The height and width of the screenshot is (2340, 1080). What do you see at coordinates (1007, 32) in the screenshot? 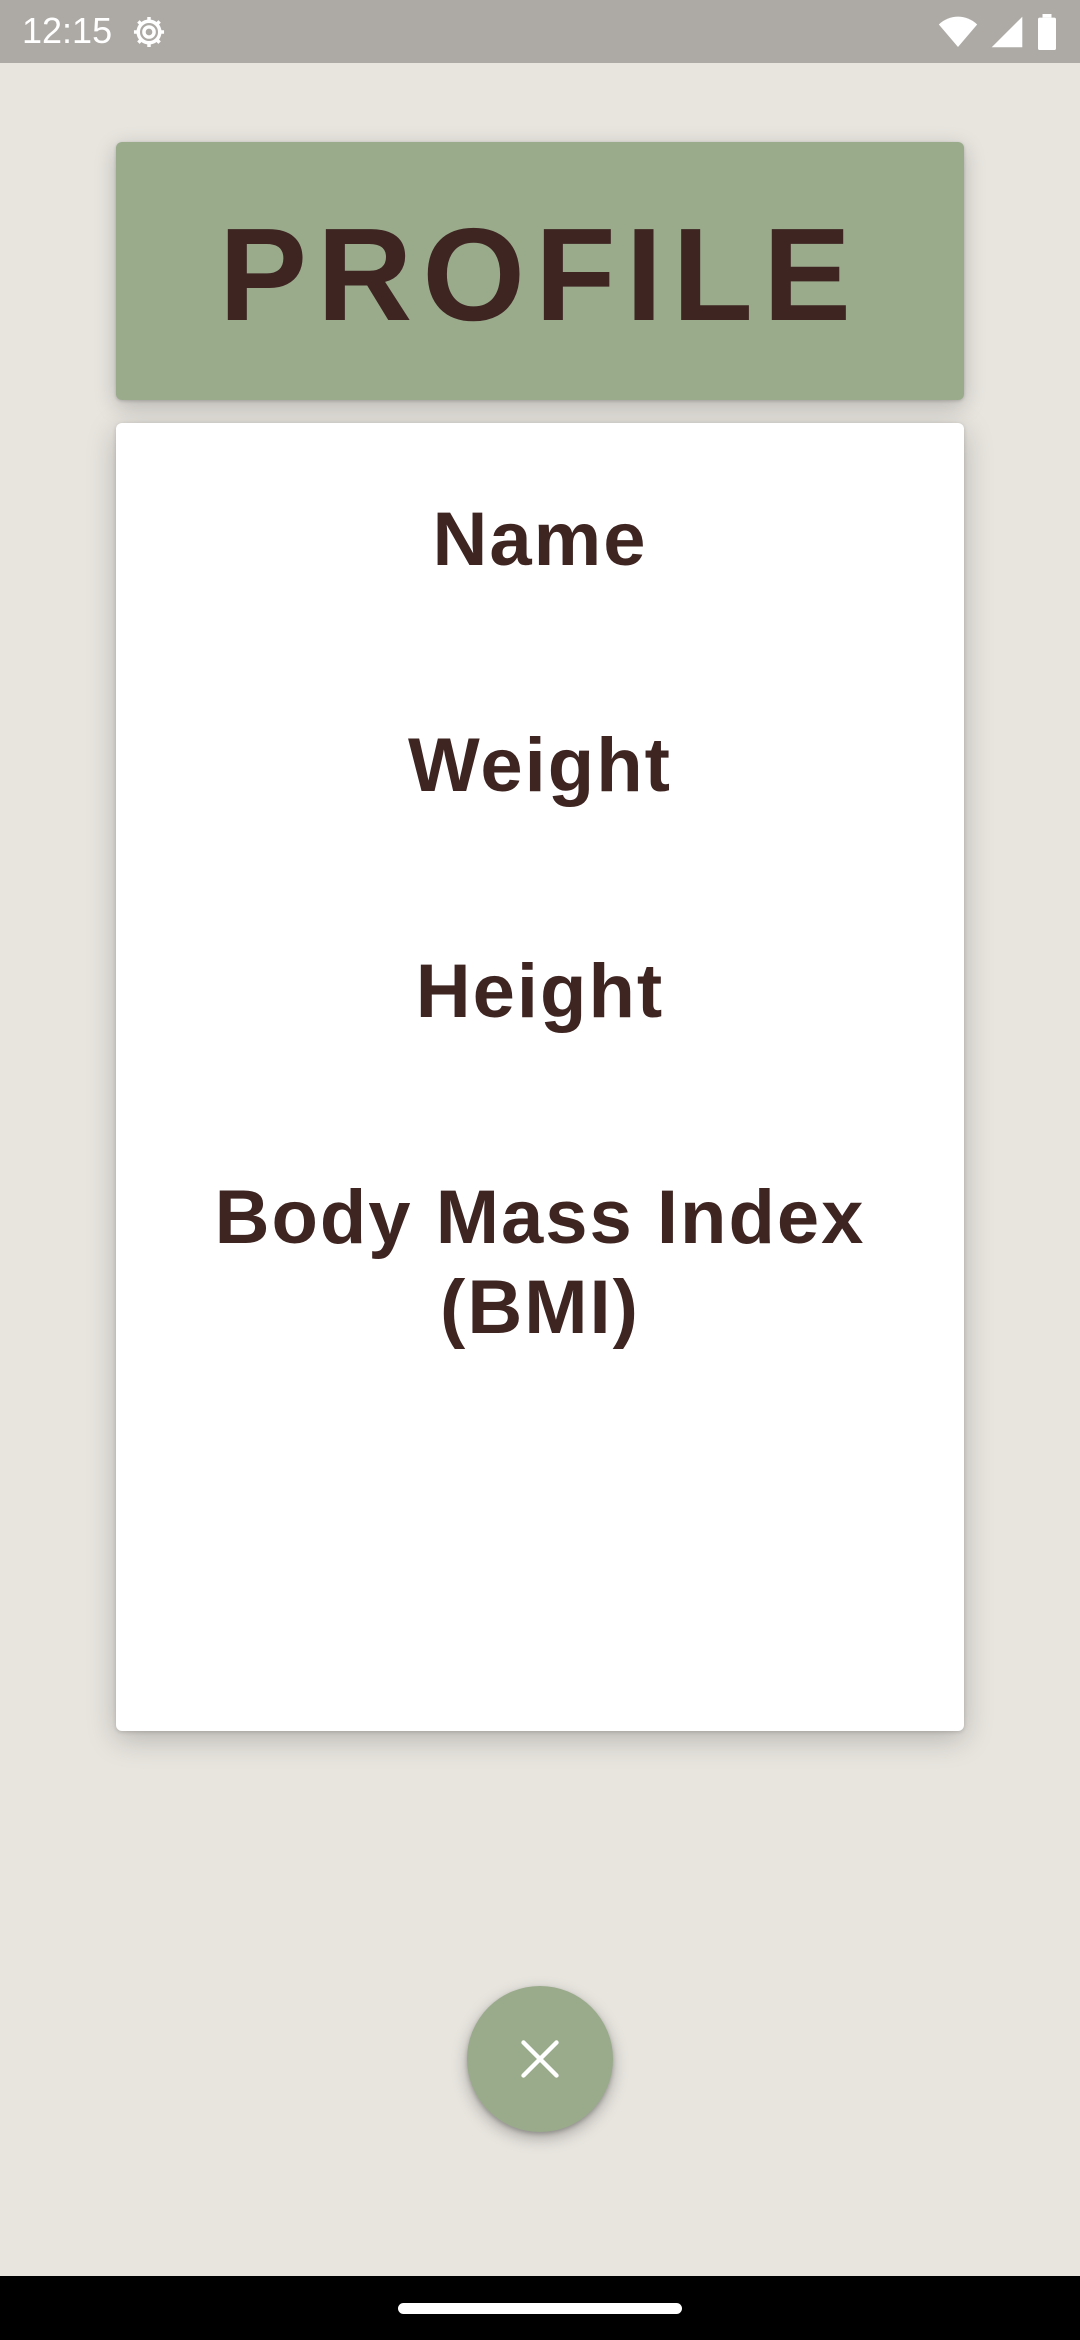
I see `cell-signal-icon` at bounding box center [1007, 32].